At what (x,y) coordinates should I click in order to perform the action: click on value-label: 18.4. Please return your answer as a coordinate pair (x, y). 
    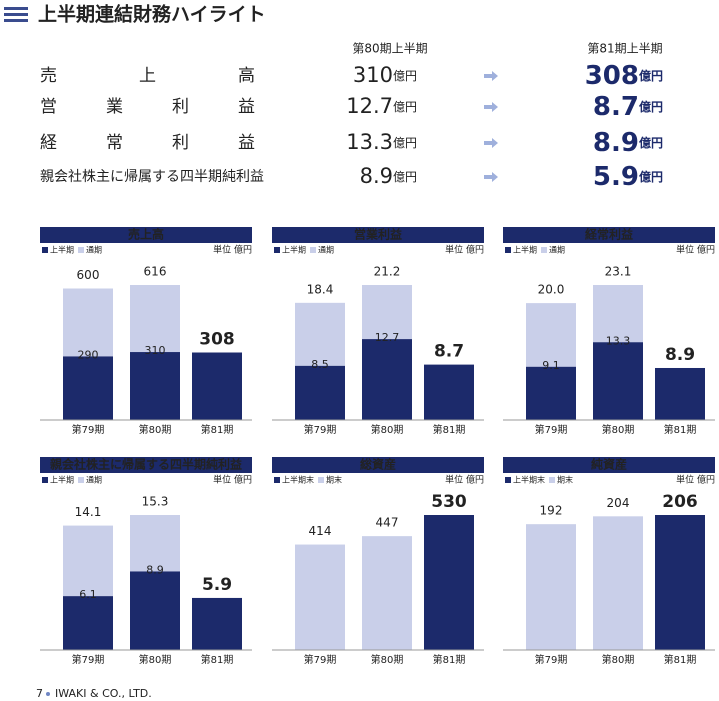
    Looking at the image, I should click on (320, 289).